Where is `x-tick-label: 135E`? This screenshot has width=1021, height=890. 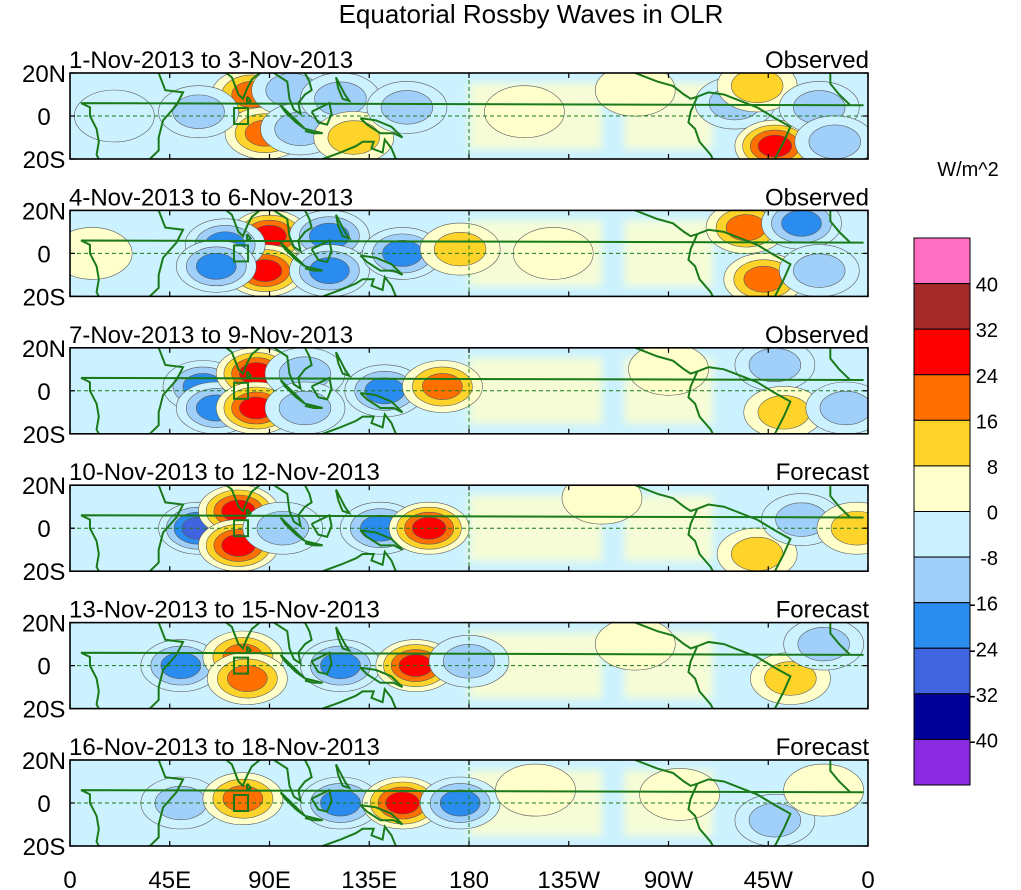
x-tick-label: 135E is located at coordinates (369, 878).